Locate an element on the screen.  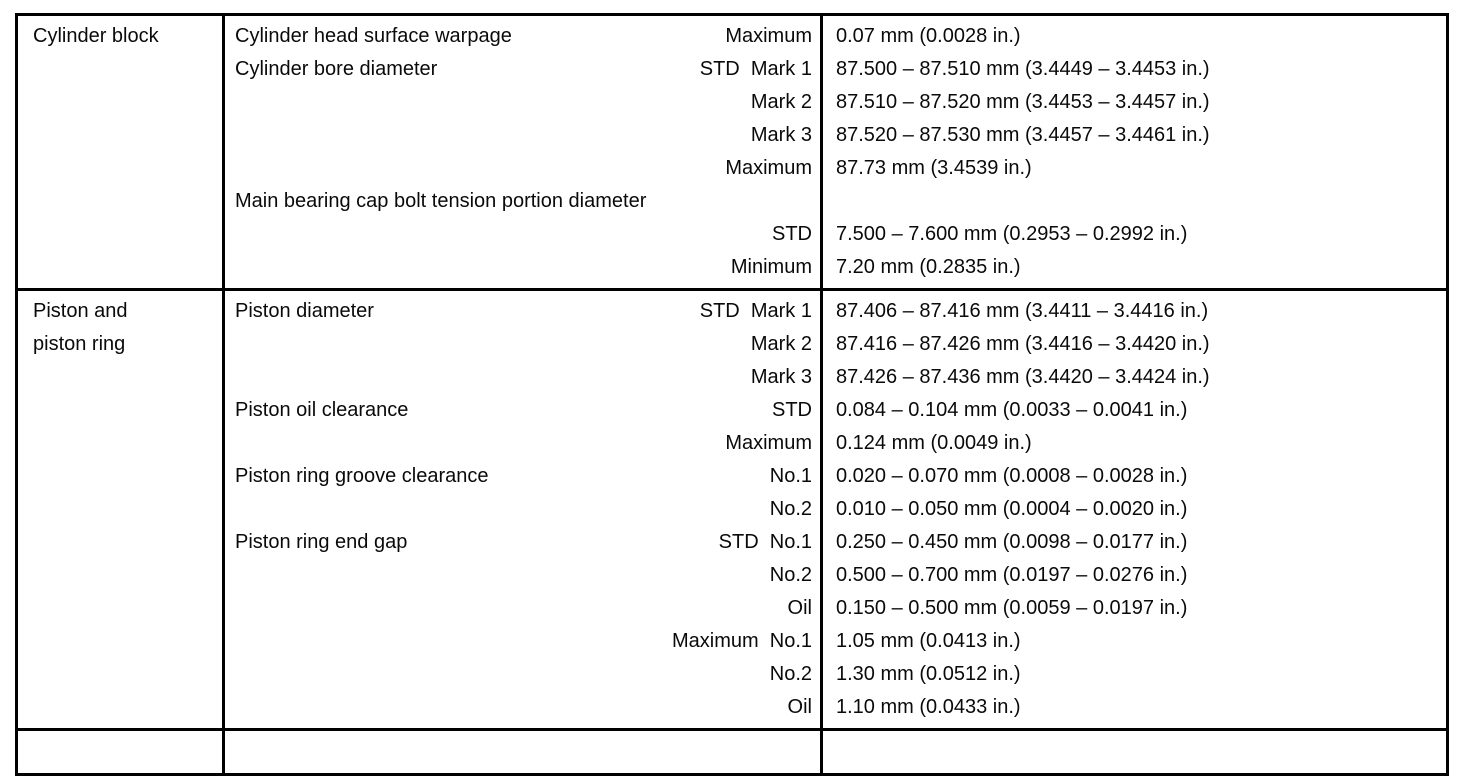
spec-qualifier: STD No.1 is located at coordinates (765, 542).